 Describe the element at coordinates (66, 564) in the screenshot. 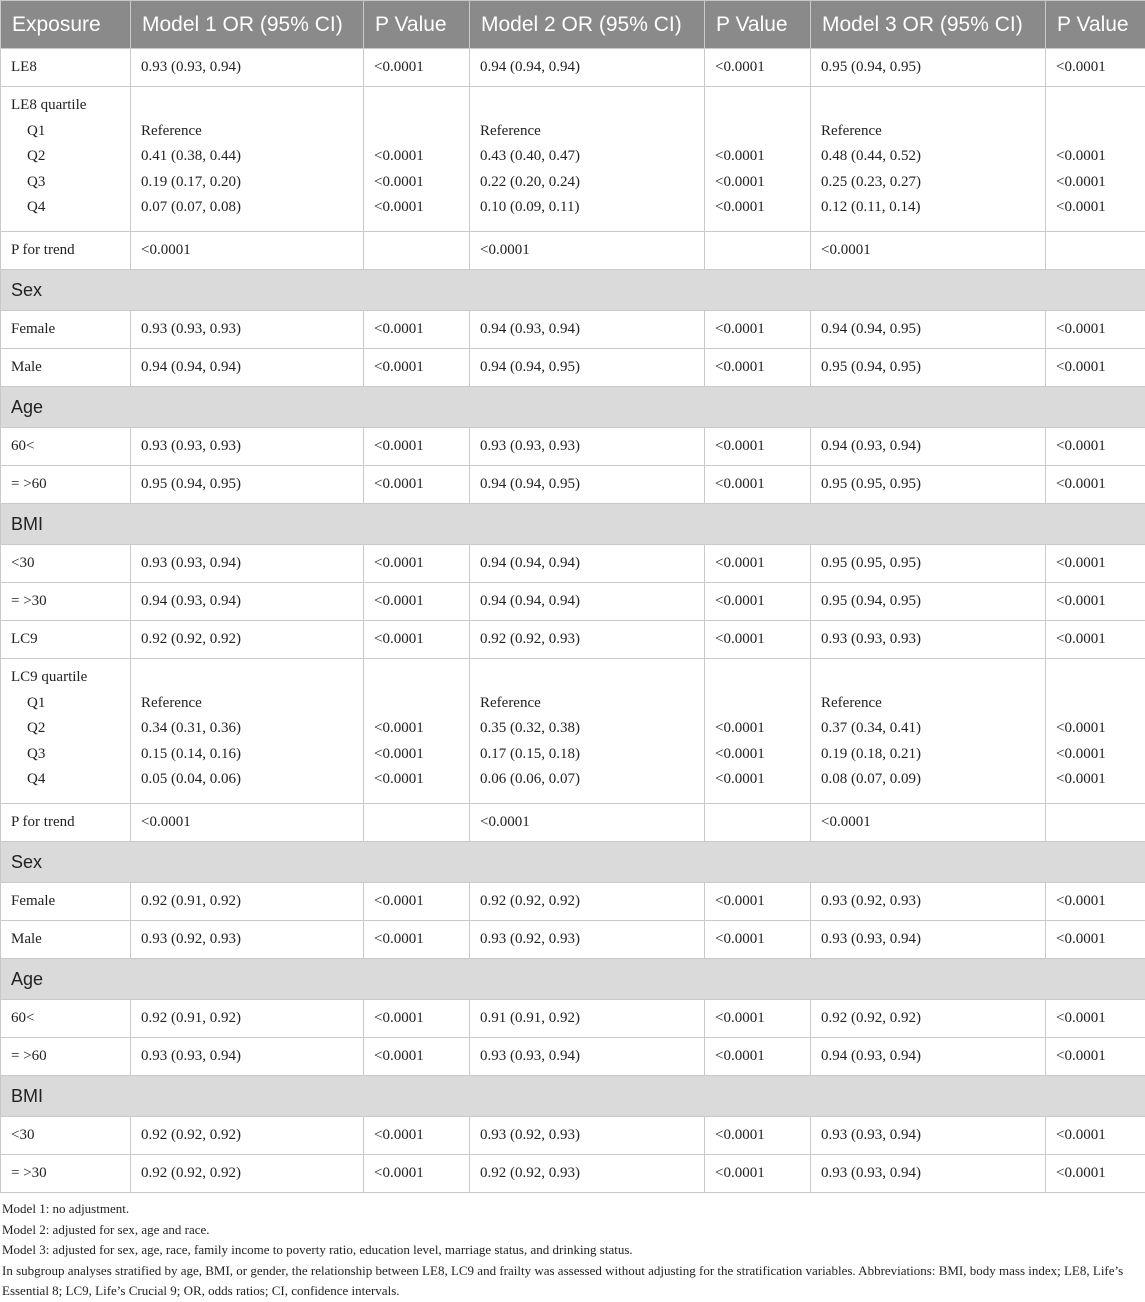

I see `exposure-cell: <30` at that location.